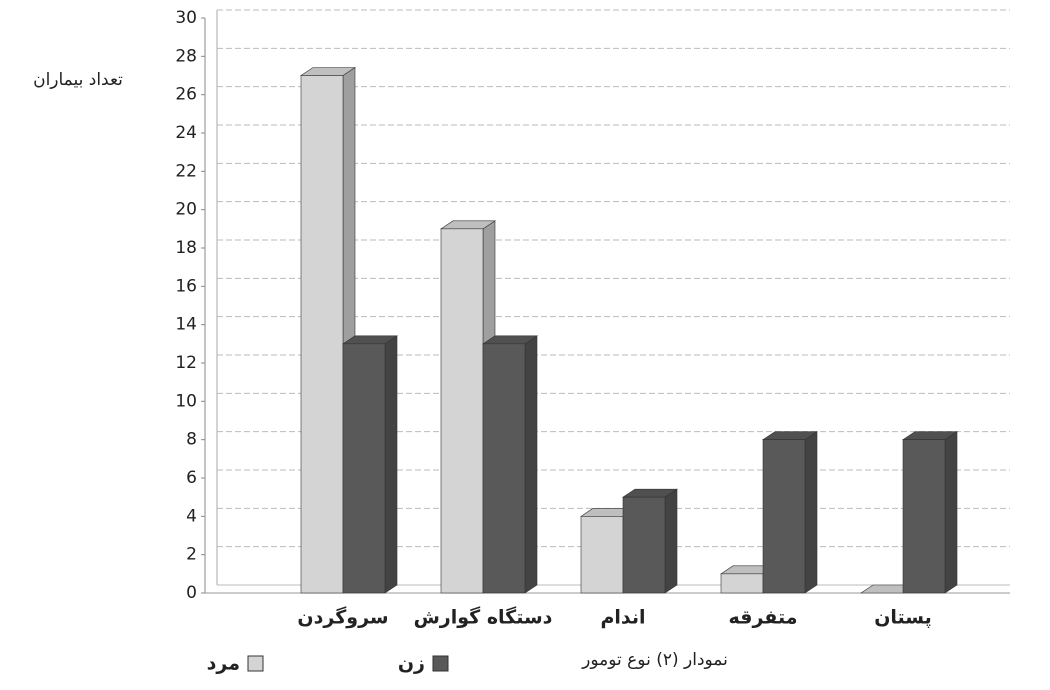 Image resolution: width=1050 pixels, height=690 pixels. I want to click on y-tick-label: 8, so click(191, 440).